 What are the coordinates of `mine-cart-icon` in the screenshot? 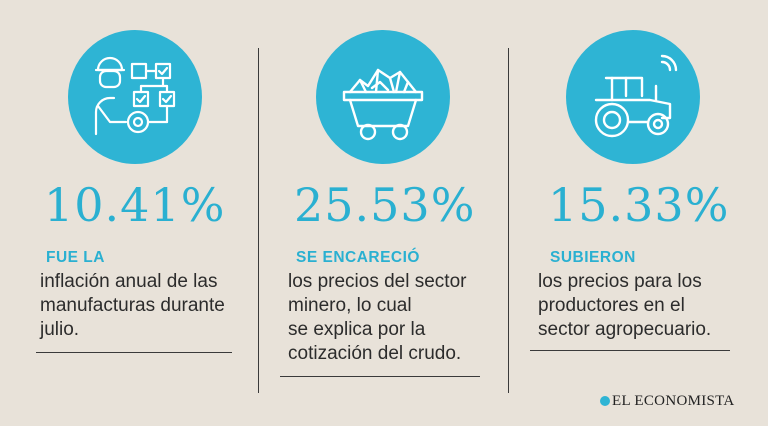 It's located at (383, 97).